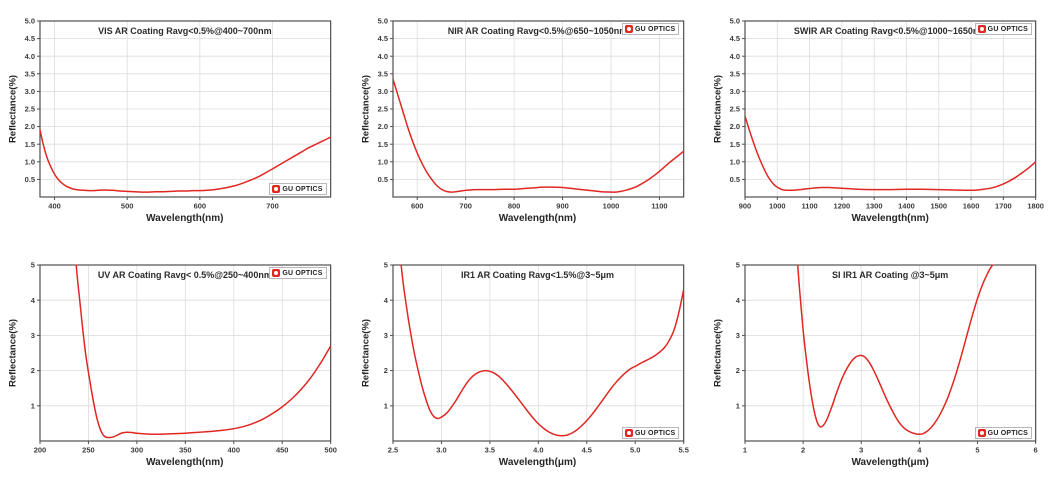  What do you see at coordinates (185, 449) in the screenshot?
I see `x-tick-label: 350` at bounding box center [185, 449].